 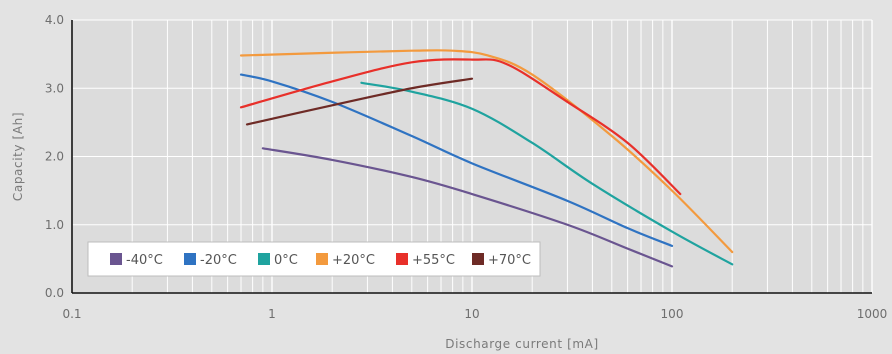 I want to click on legend-label: -20°C, so click(x=218, y=260).